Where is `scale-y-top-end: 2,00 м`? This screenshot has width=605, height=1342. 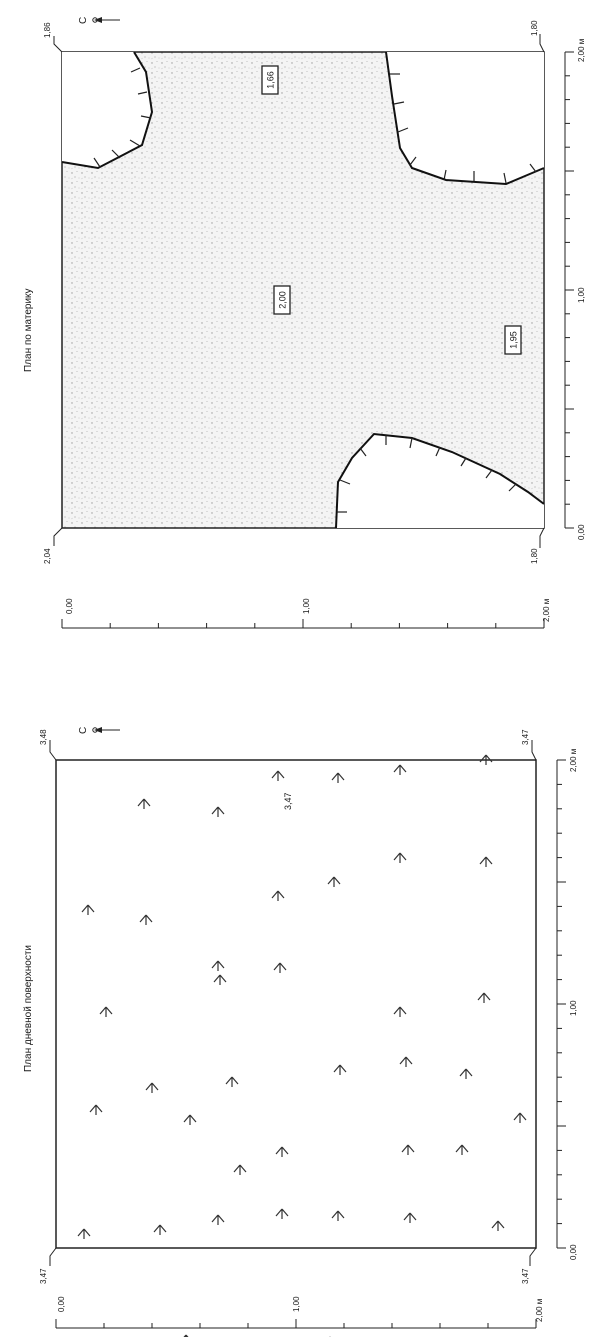
scale-y-top-end: 2,00 м is located at coordinates (546, 610).